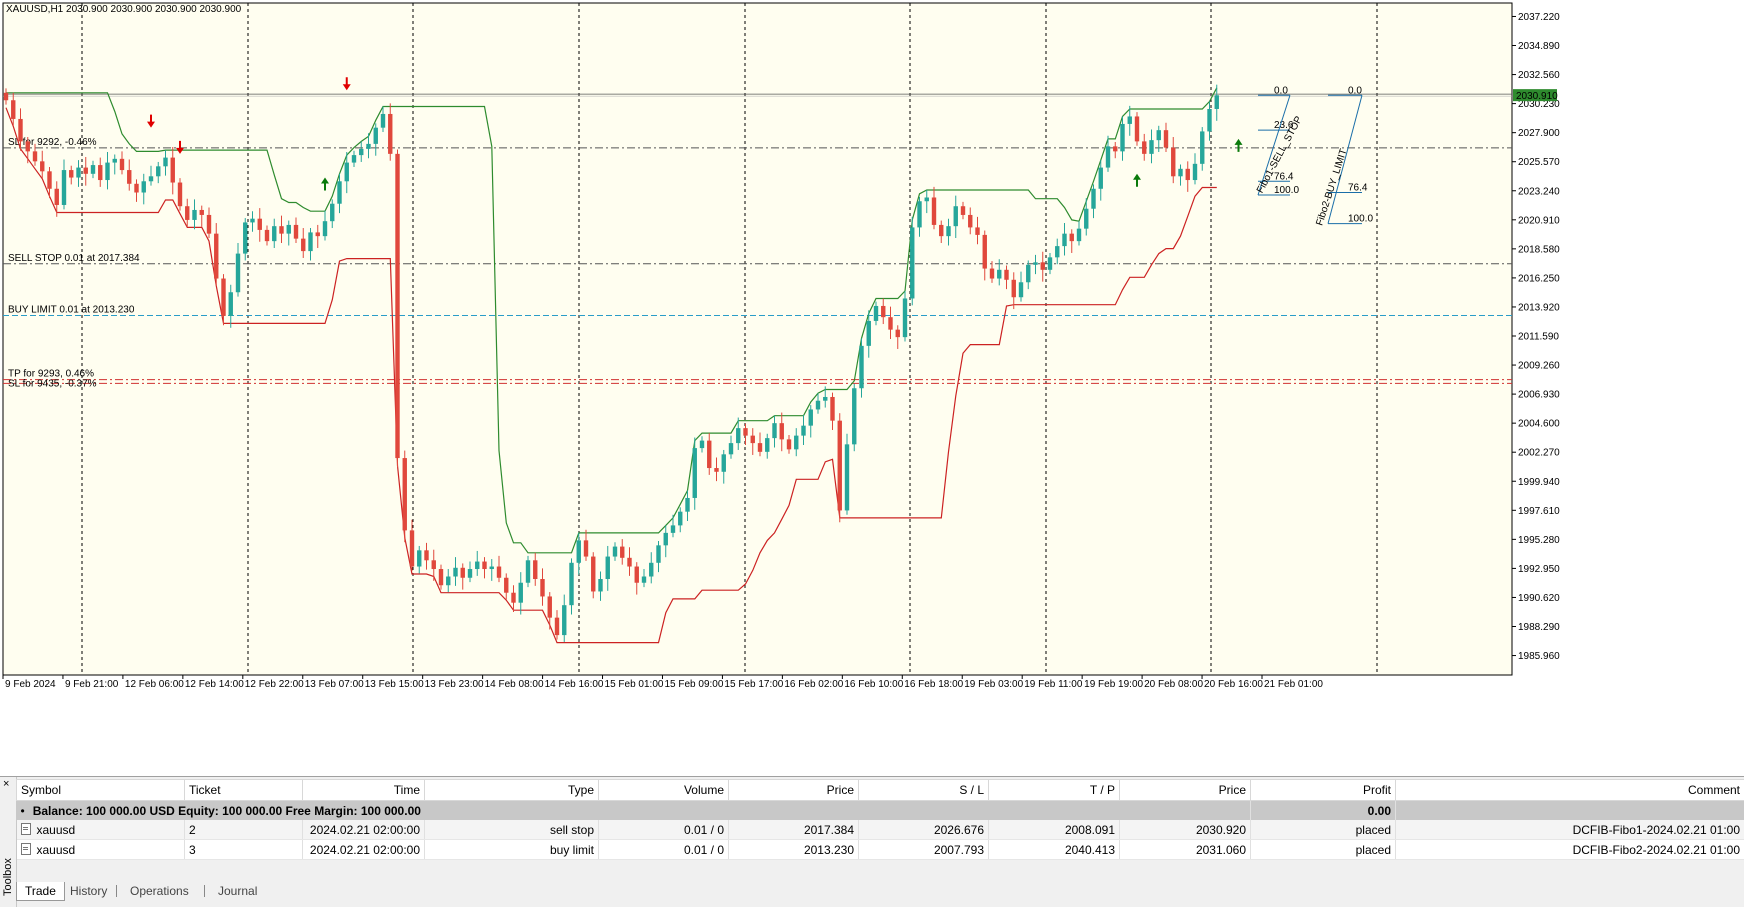  I want to click on time-tick-label: 21 Feb 01:00, so click(1293, 684).